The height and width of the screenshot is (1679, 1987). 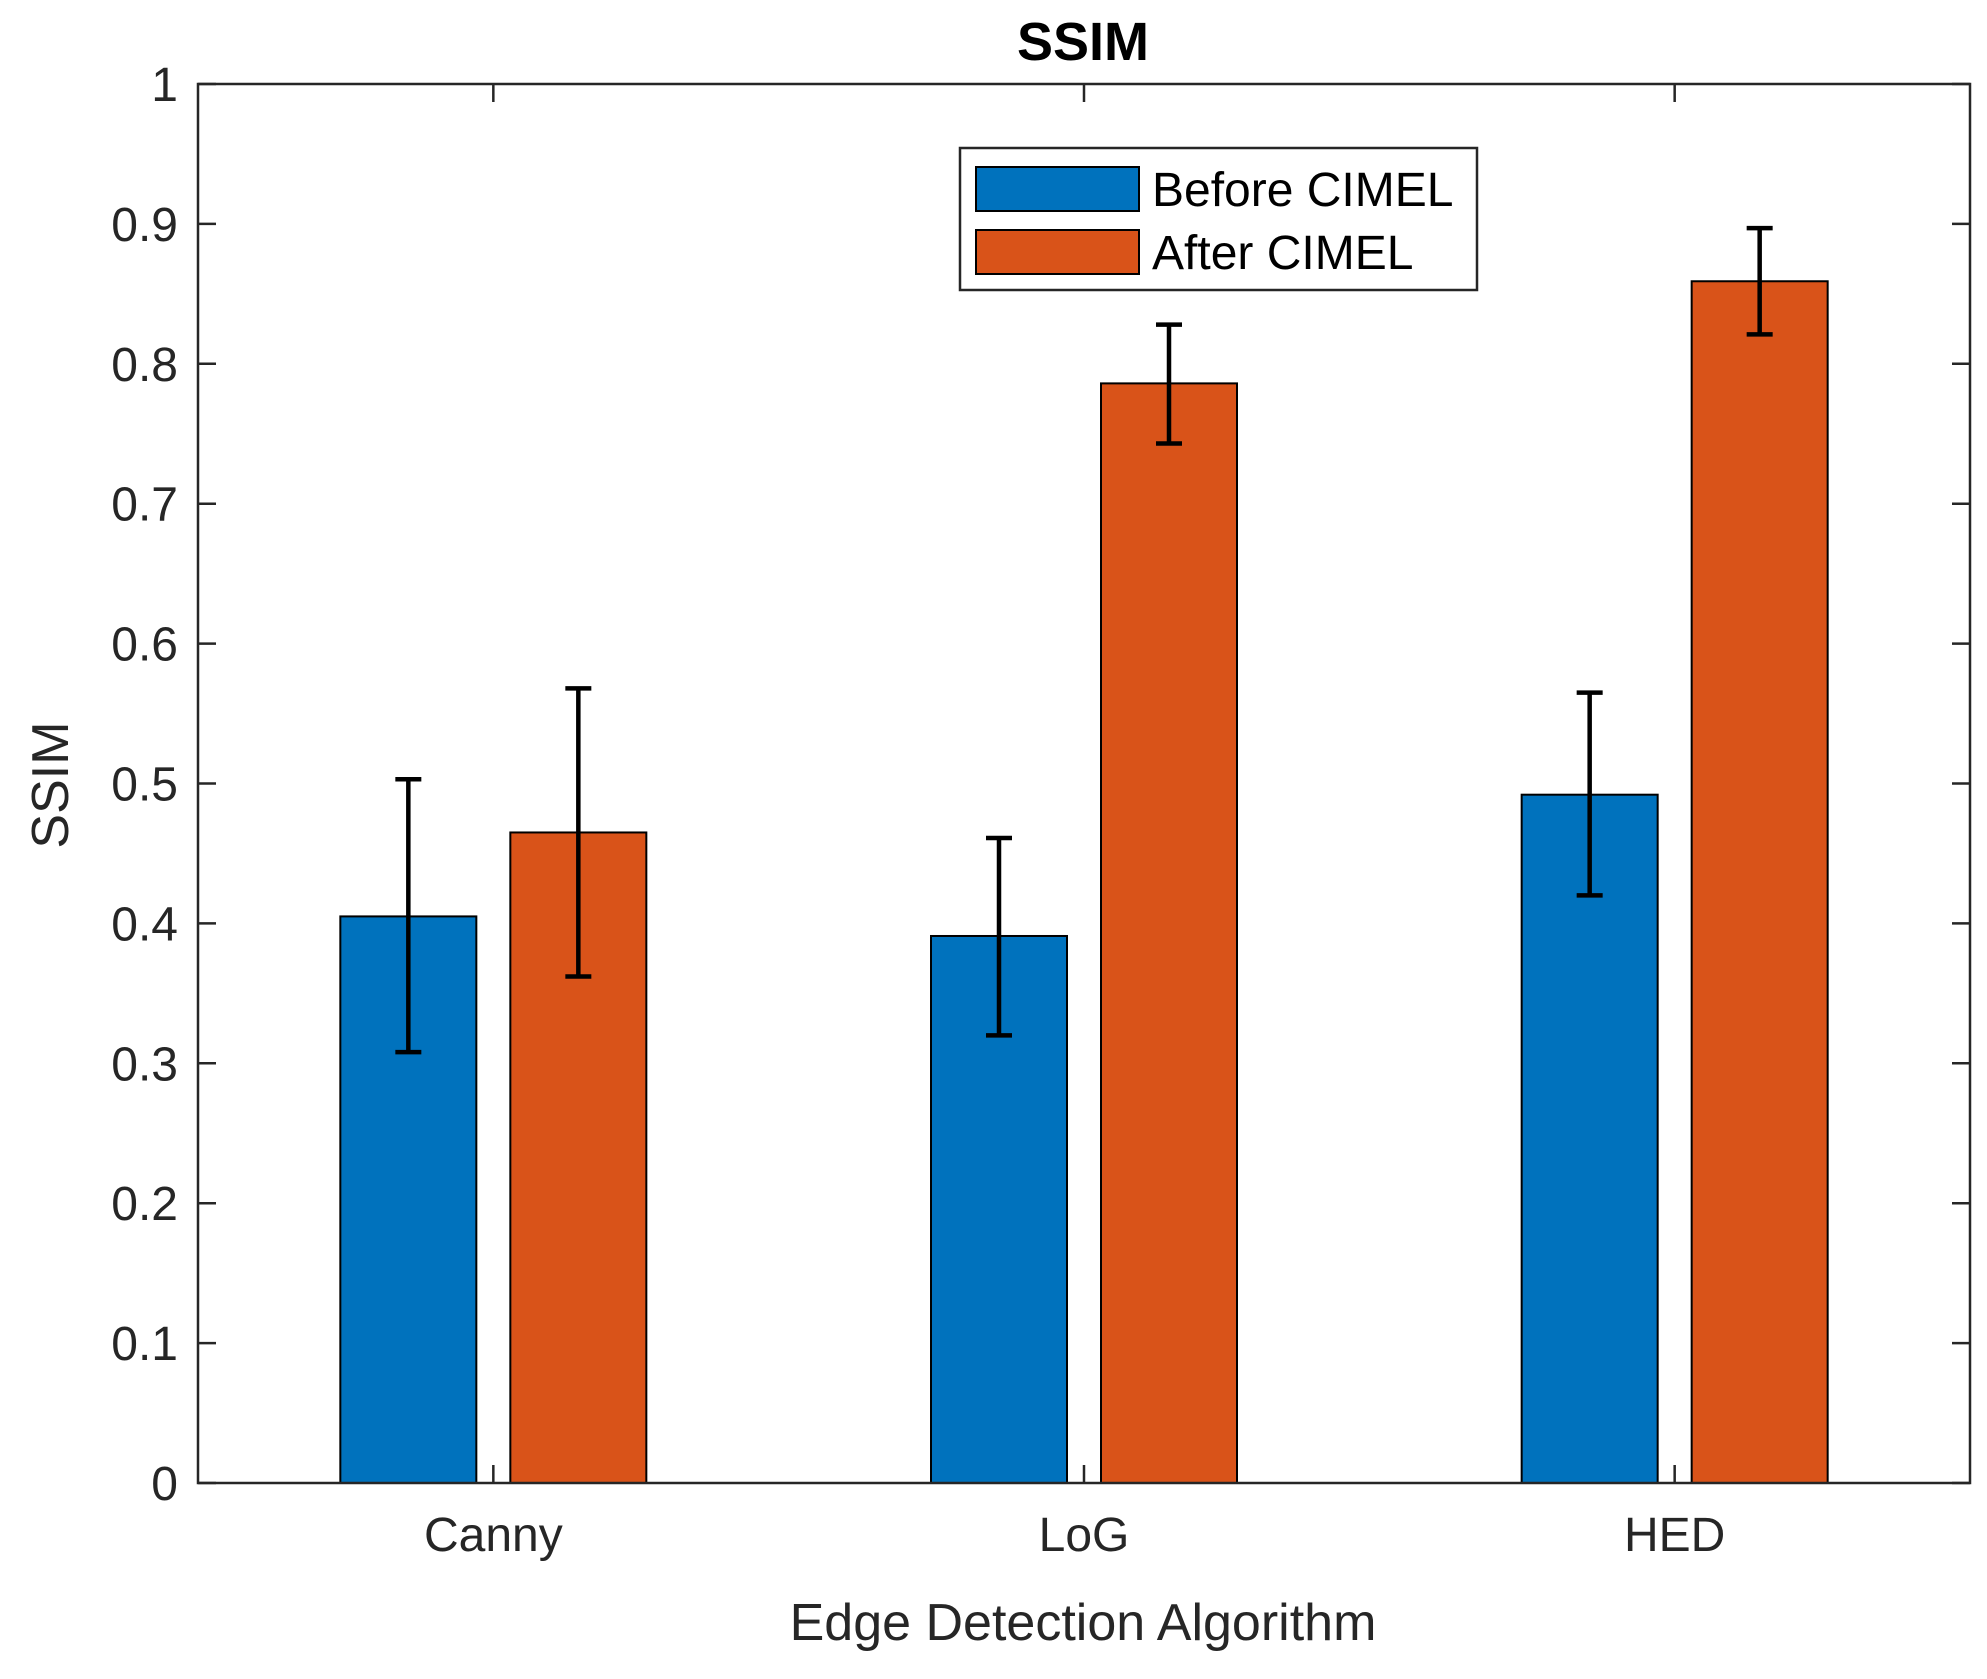 I want to click on legend-label-before: Before CIMEL, so click(x=1302, y=190).